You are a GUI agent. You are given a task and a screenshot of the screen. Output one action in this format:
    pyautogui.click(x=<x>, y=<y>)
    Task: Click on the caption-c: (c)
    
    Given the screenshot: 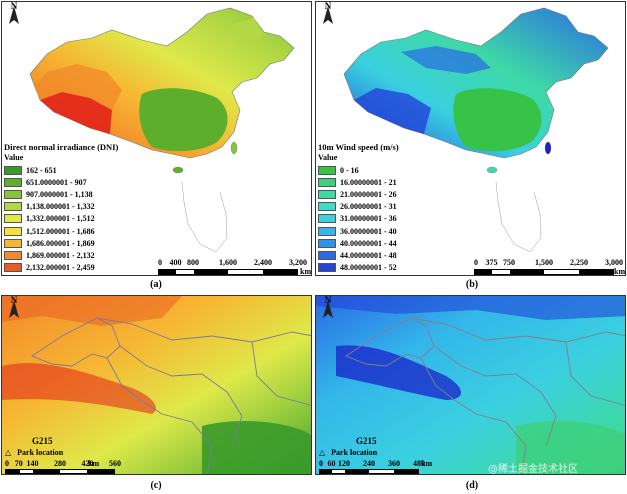 What is the action you would take?
    pyautogui.click(x=156, y=485)
    